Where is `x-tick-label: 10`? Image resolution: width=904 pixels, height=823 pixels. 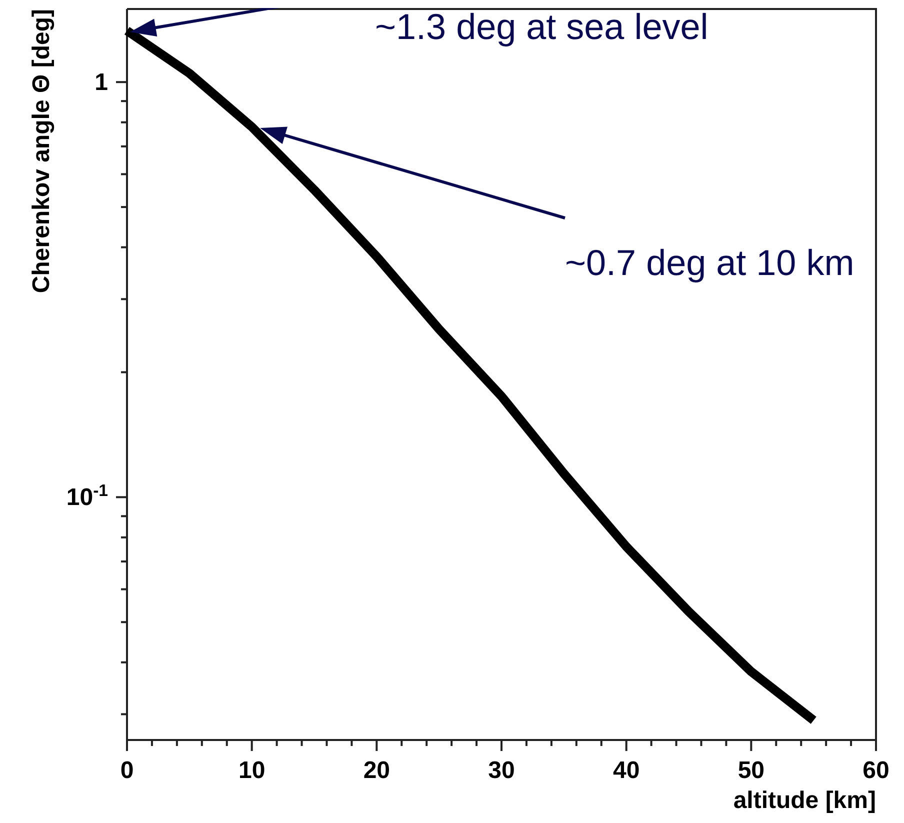 x-tick-label: 10 is located at coordinates (252, 770).